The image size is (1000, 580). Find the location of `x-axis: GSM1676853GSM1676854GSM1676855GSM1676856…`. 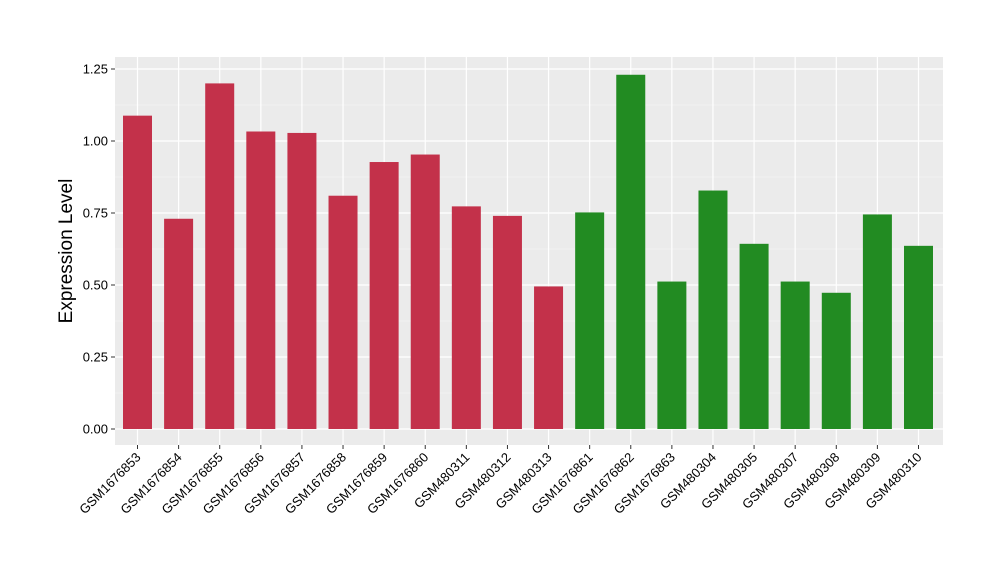

x-axis: GSM1676853GSM1676854GSM1676855GSM1676856… is located at coordinates (500, 481).